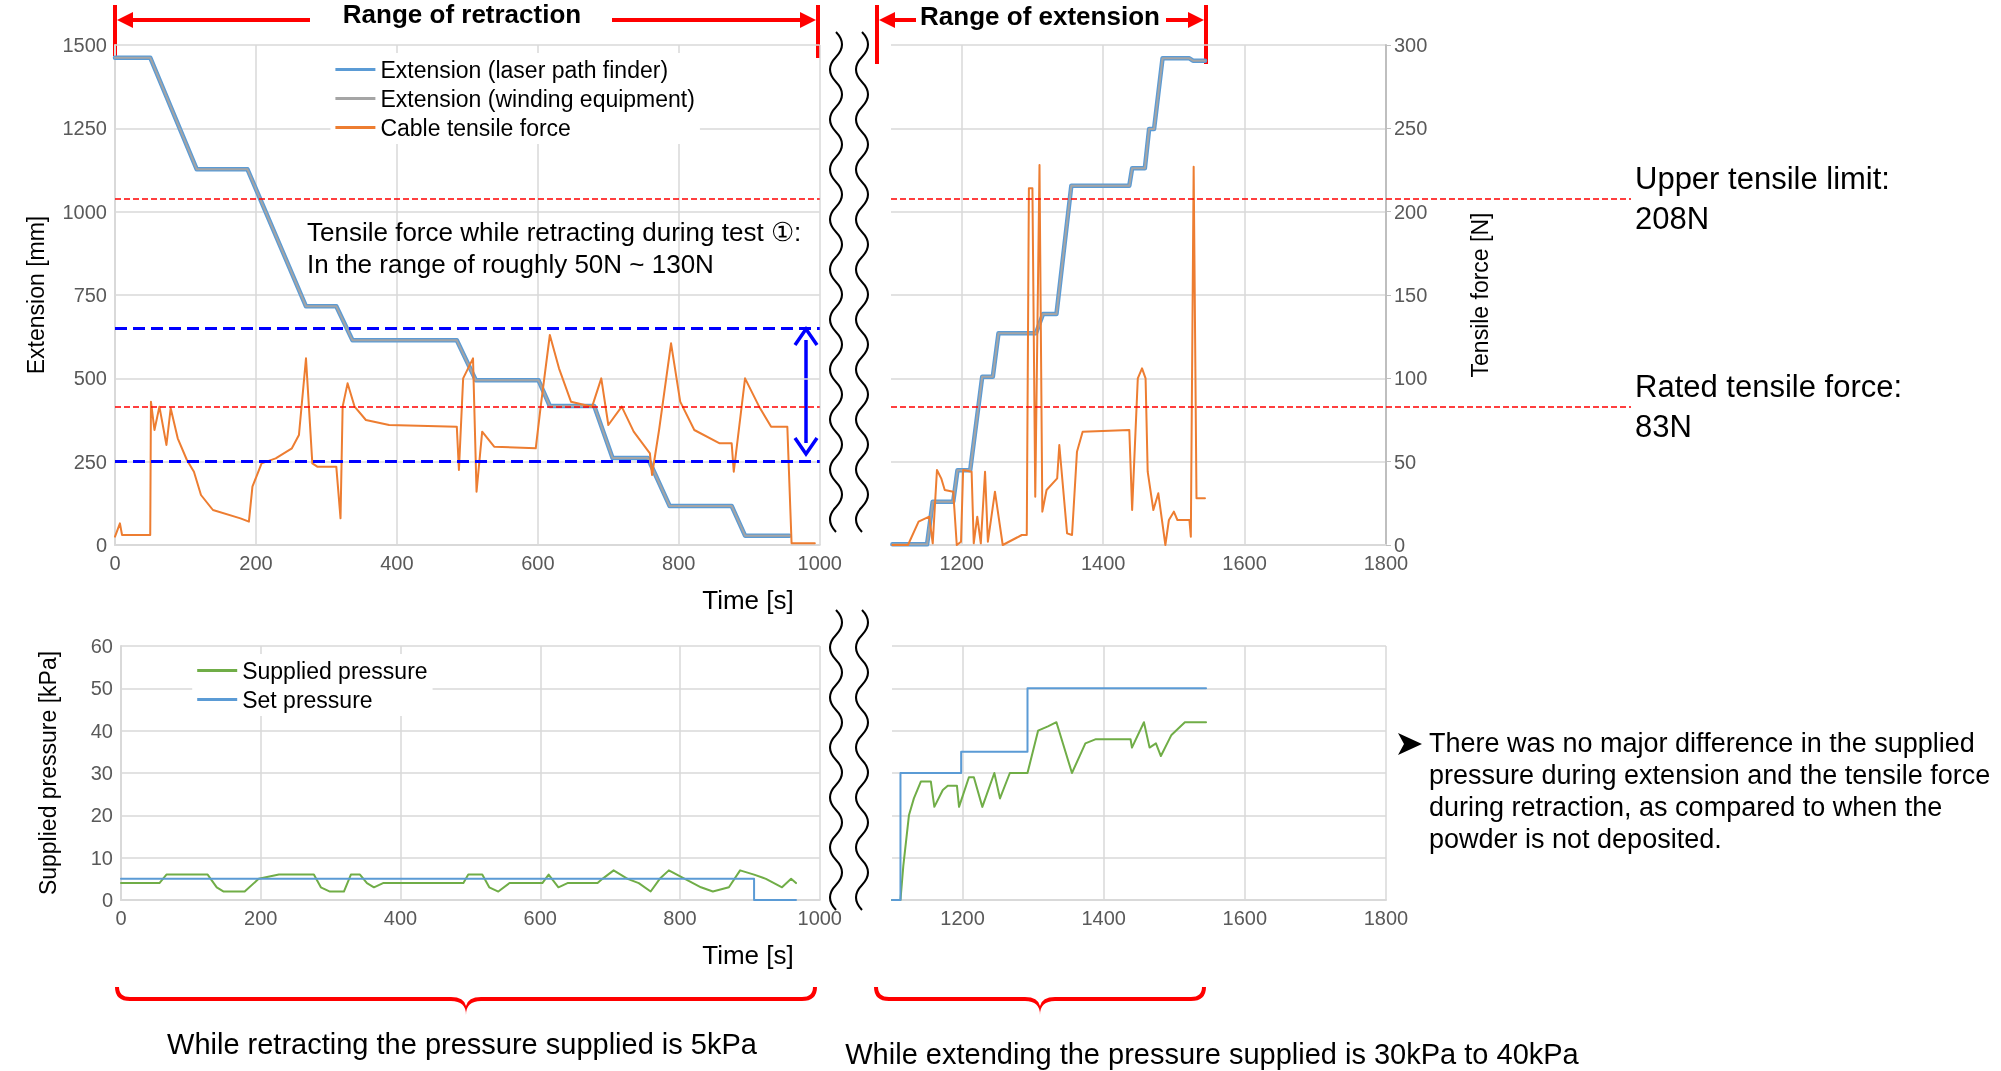 The width and height of the screenshot is (2001, 1071). Describe the element at coordinates (1479, 295) in the screenshot. I see `y2-axis-title: Tensile force [N]` at that location.